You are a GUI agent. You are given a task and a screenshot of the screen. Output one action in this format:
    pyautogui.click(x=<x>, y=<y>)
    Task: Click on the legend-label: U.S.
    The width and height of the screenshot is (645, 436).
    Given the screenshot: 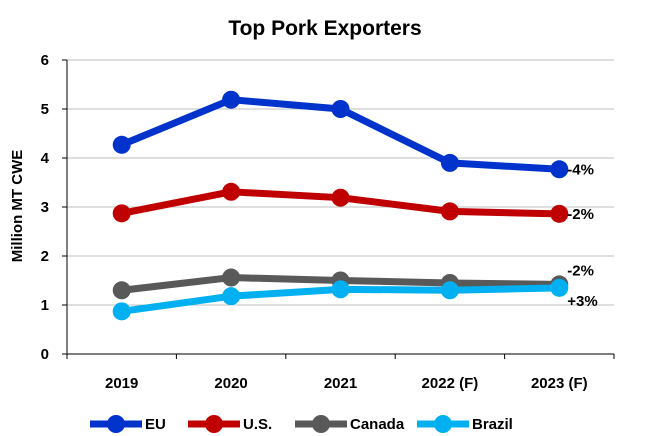 What is the action you would take?
    pyautogui.click(x=257, y=424)
    